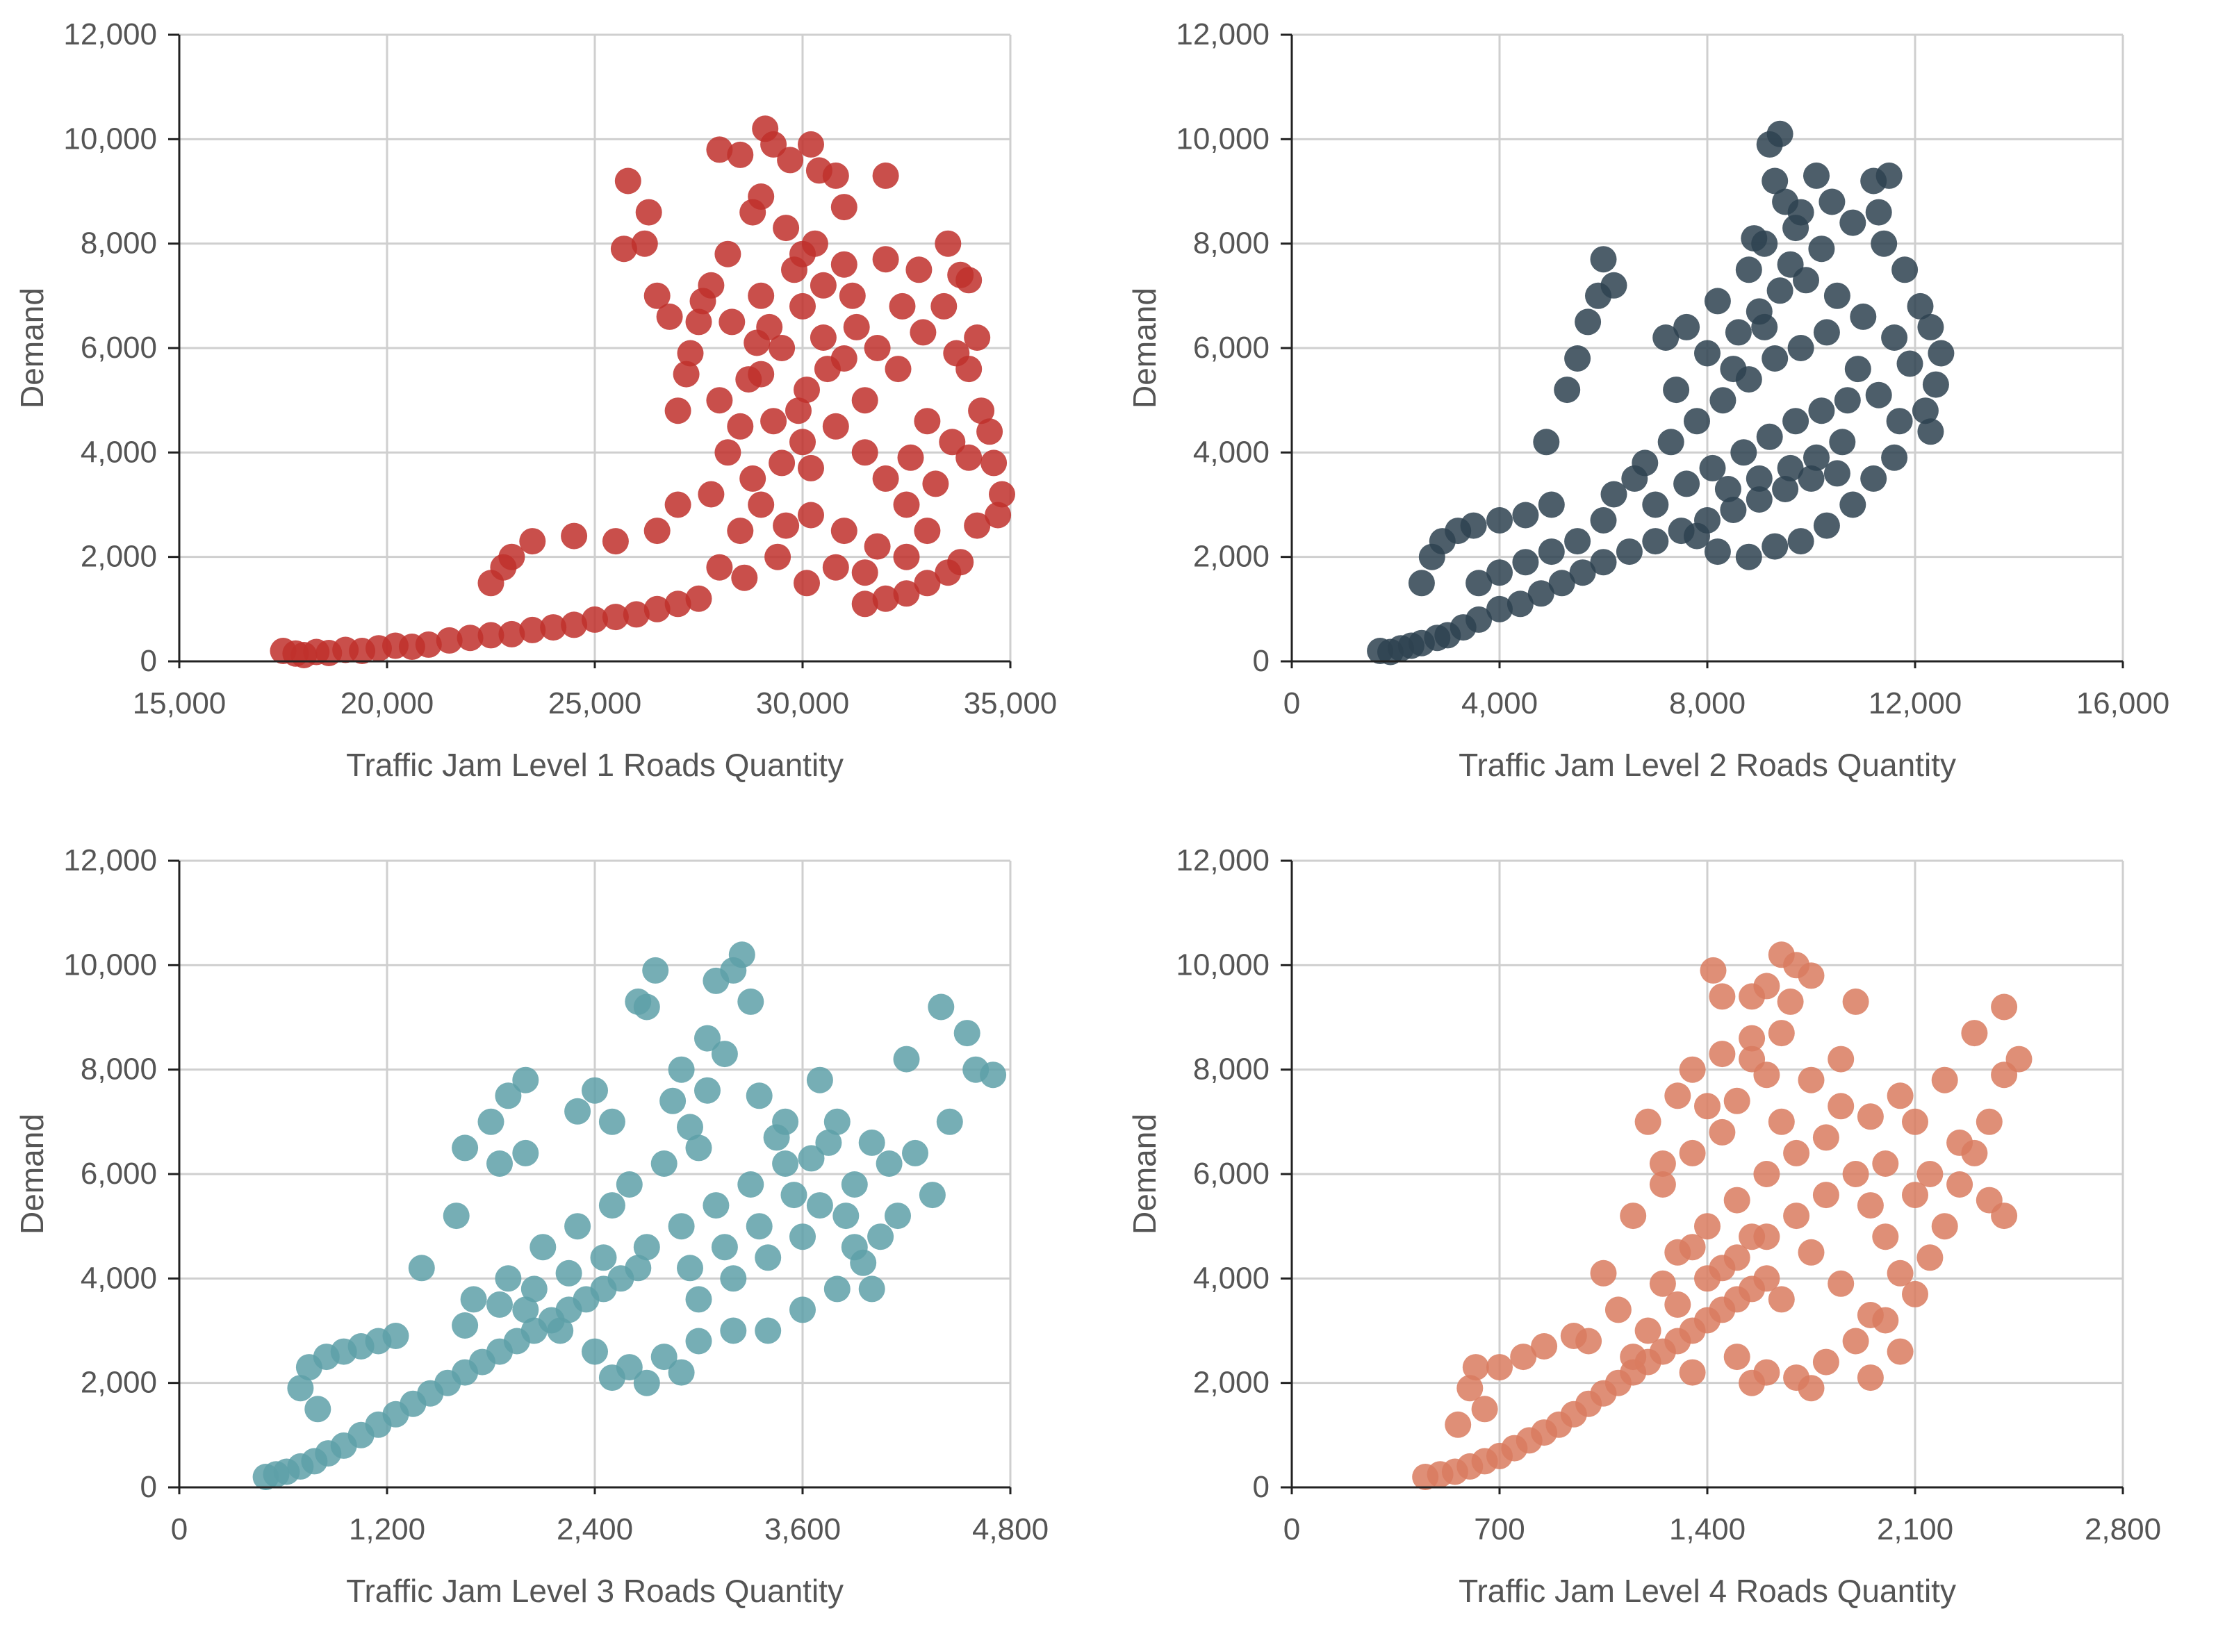 Image resolution: width=2225 pixels, height=1652 pixels. I want to click on data-points, so click(629, 1215).